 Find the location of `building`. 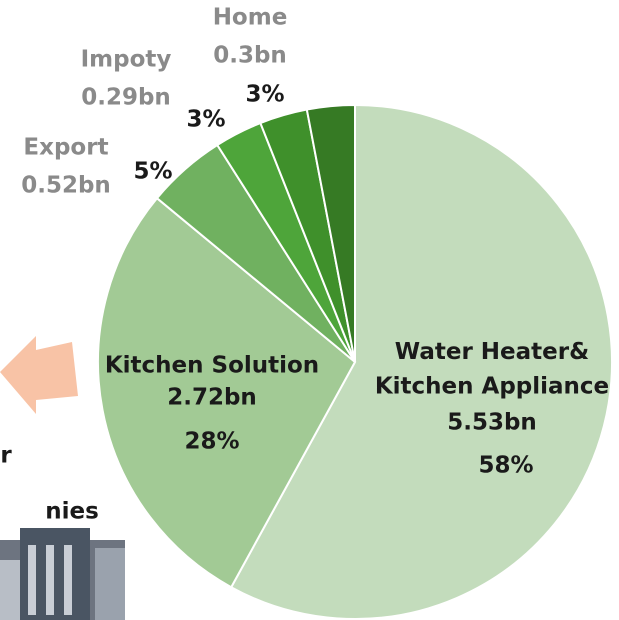

building is located at coordinates (62, 574).